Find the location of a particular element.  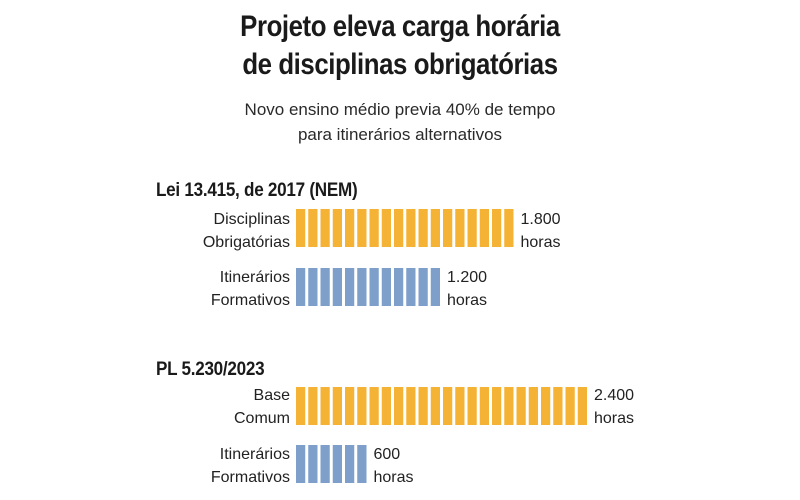

category-label-disciplinas-obrigatorias: Disciplinas Obrigatórias is located at coordinates (223, 231).